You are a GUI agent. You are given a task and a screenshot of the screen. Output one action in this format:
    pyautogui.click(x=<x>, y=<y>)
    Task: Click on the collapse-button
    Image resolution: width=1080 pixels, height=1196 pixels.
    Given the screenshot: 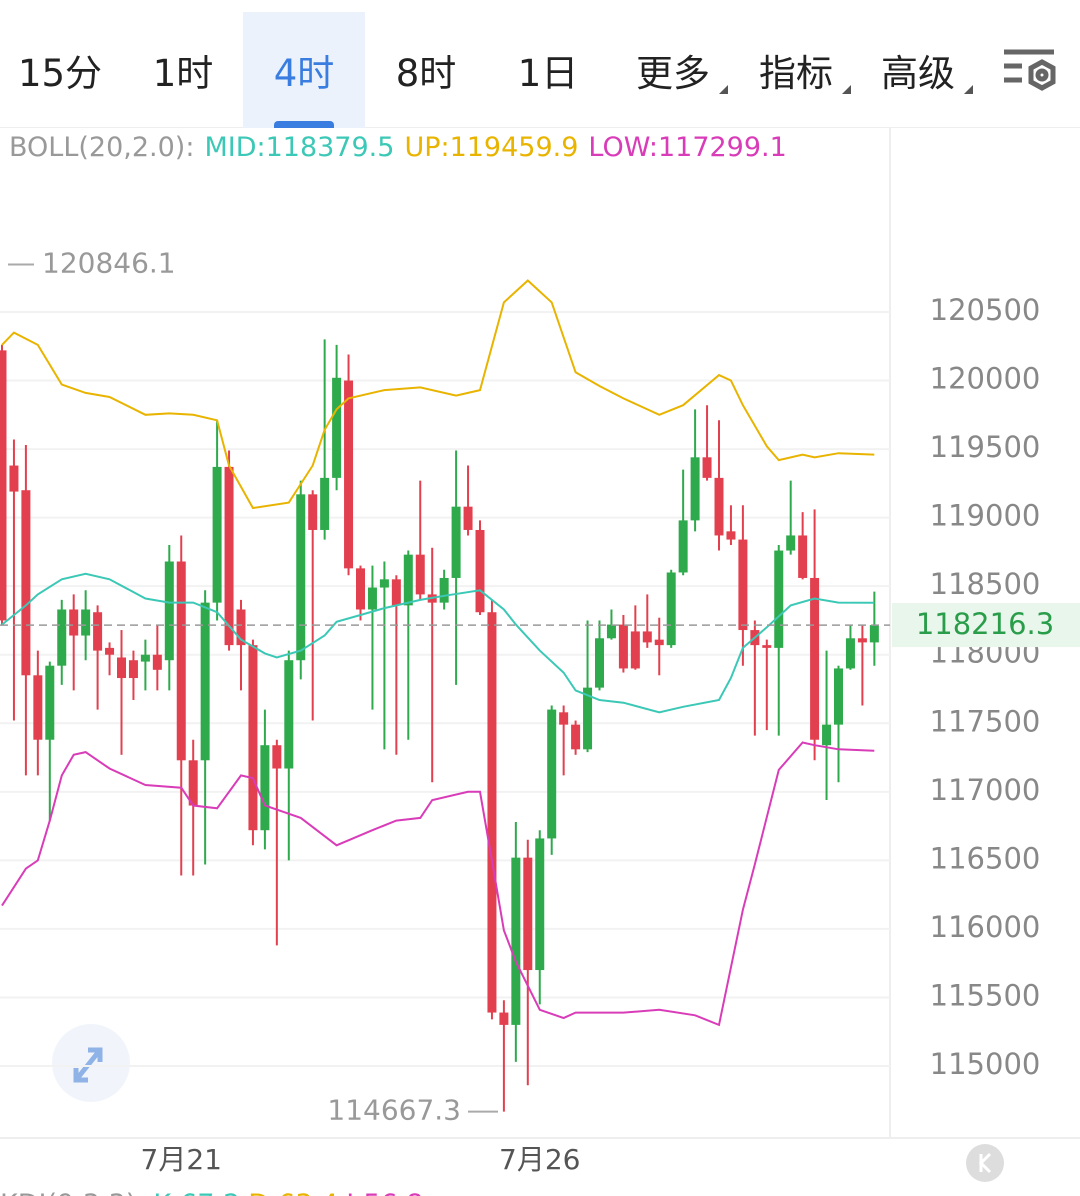 What is the action you would take?
    pyautogui.click(x=985, y=1163)
    